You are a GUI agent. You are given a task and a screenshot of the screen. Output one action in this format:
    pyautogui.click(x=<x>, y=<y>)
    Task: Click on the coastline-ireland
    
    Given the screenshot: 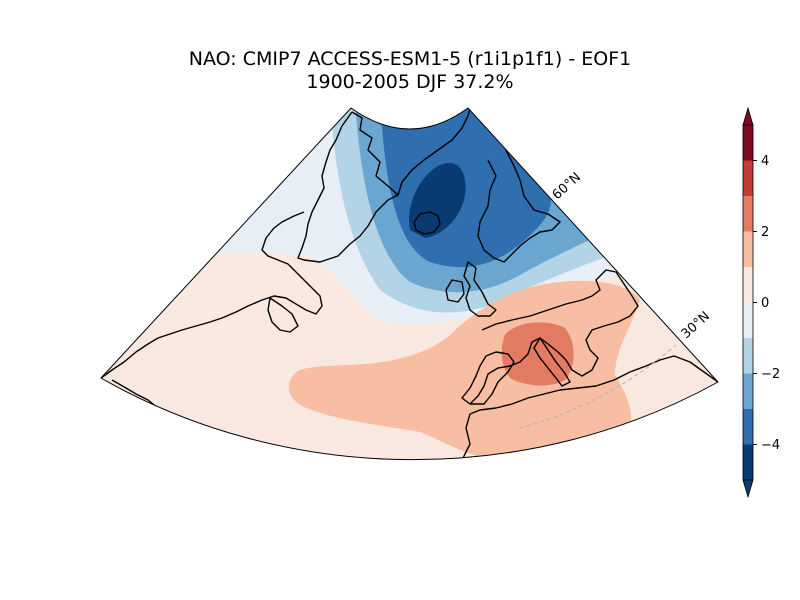 What is the action you would take?
    pyautogui.click(x=455, y=291)
    